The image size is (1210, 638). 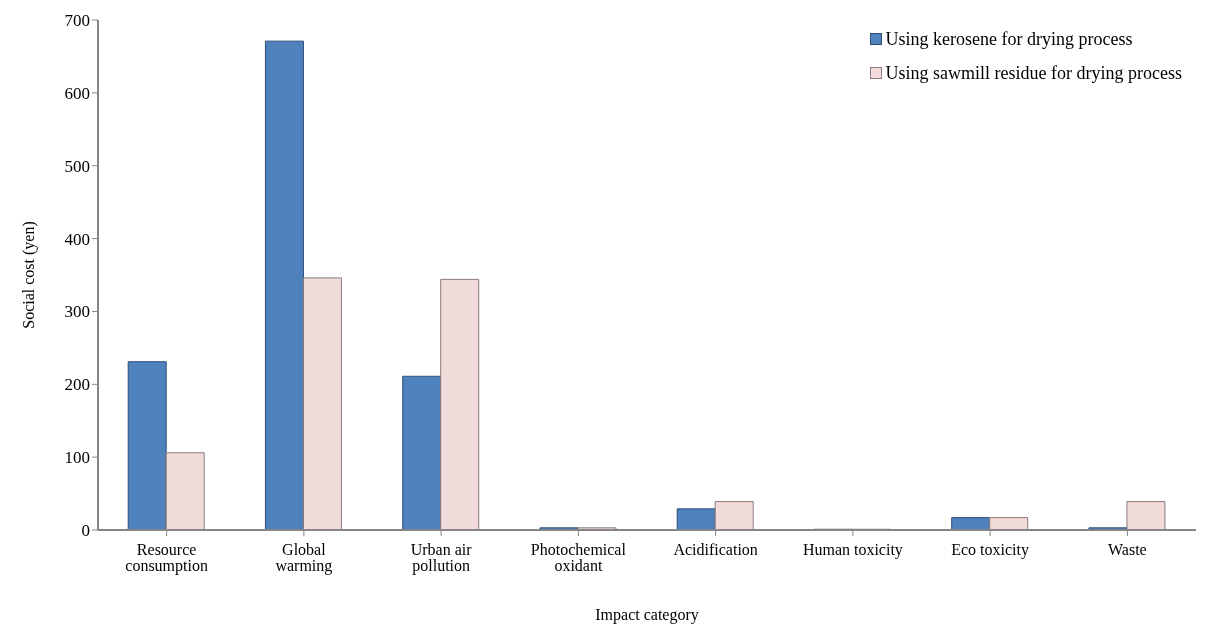 What do you see at coordinates (1127, 550) in the screenshot?
I see `x-tick-label: Waste` at bounding box center [1127, 550].